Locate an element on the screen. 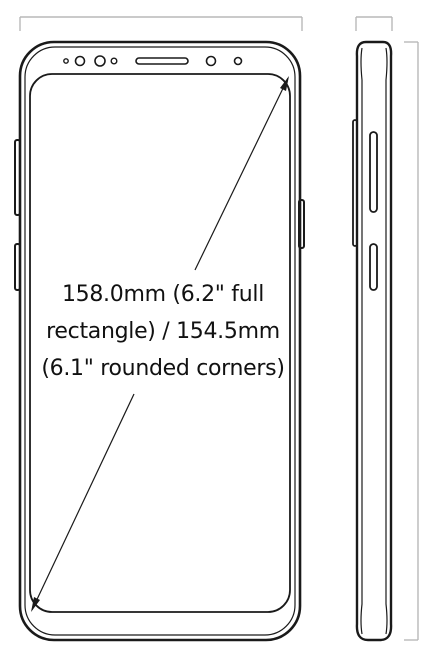  earpiece-speaker-icon is located at coordinates (162, 61).